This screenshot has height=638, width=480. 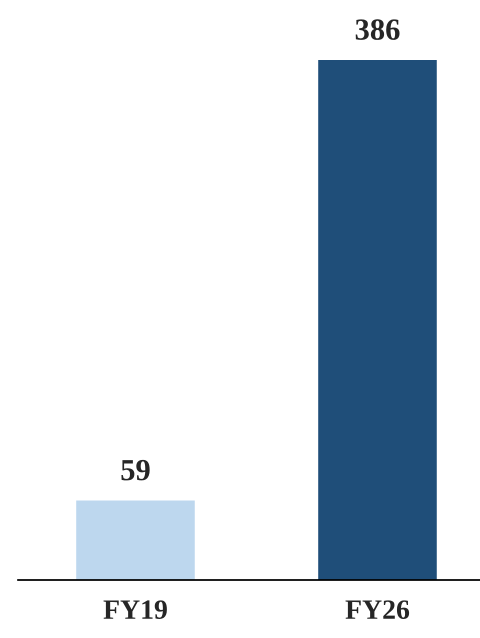 What do you see at coordinates (135, 609) in the screenshot?
I see `x-tick-label: FY19` at bounding box center [135, 609].